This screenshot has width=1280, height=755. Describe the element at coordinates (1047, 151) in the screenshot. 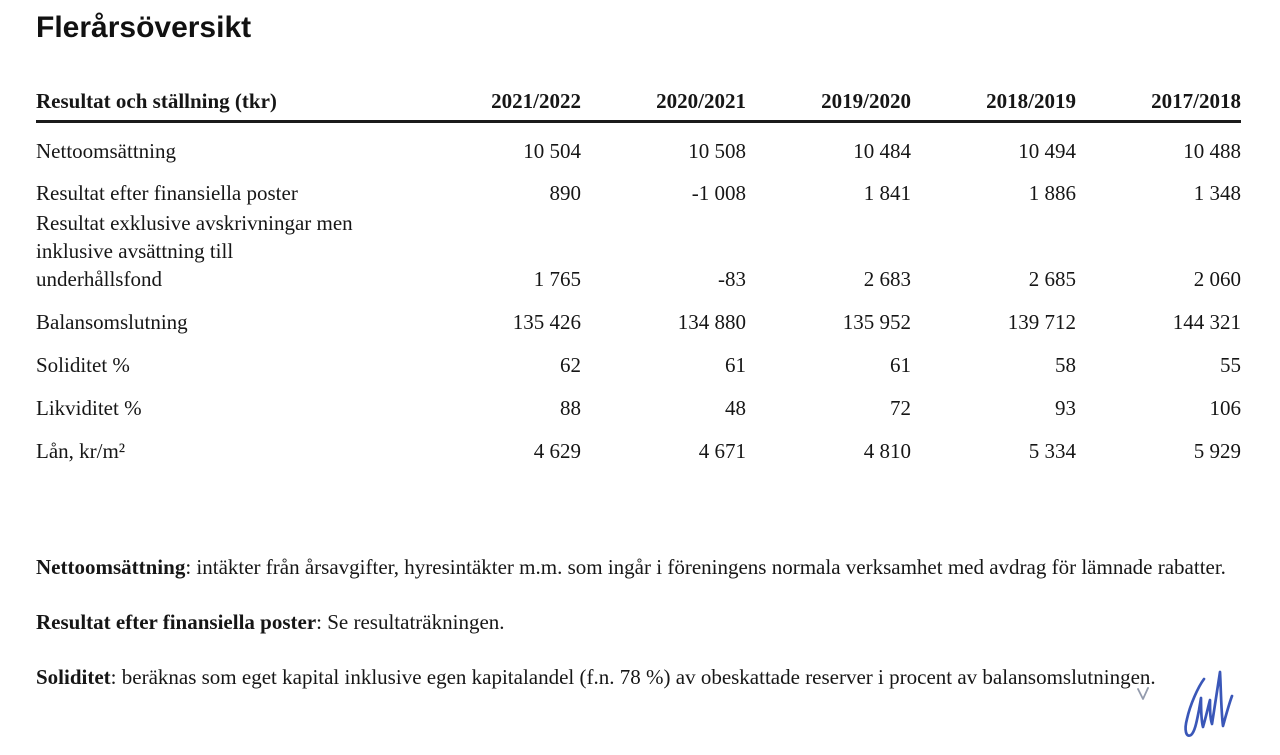

I see `cell-value: 10 494` at that location.